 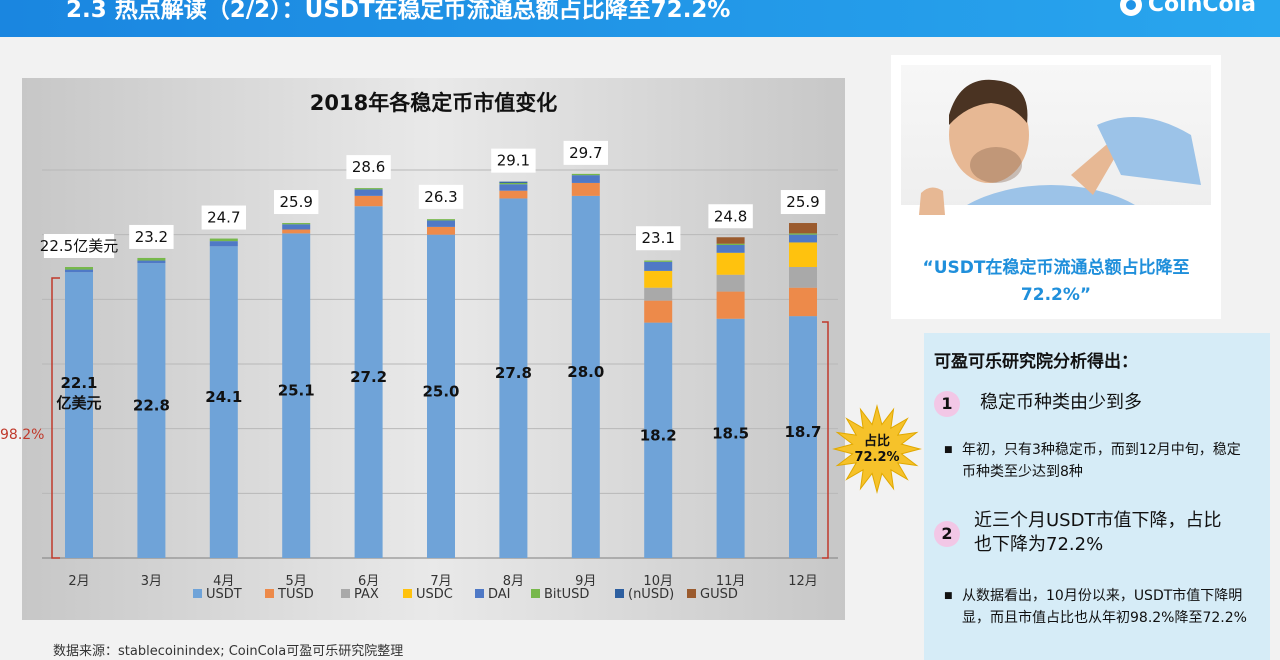 I want to click on total-value-label: 25.9, so click(x=802, y=202).